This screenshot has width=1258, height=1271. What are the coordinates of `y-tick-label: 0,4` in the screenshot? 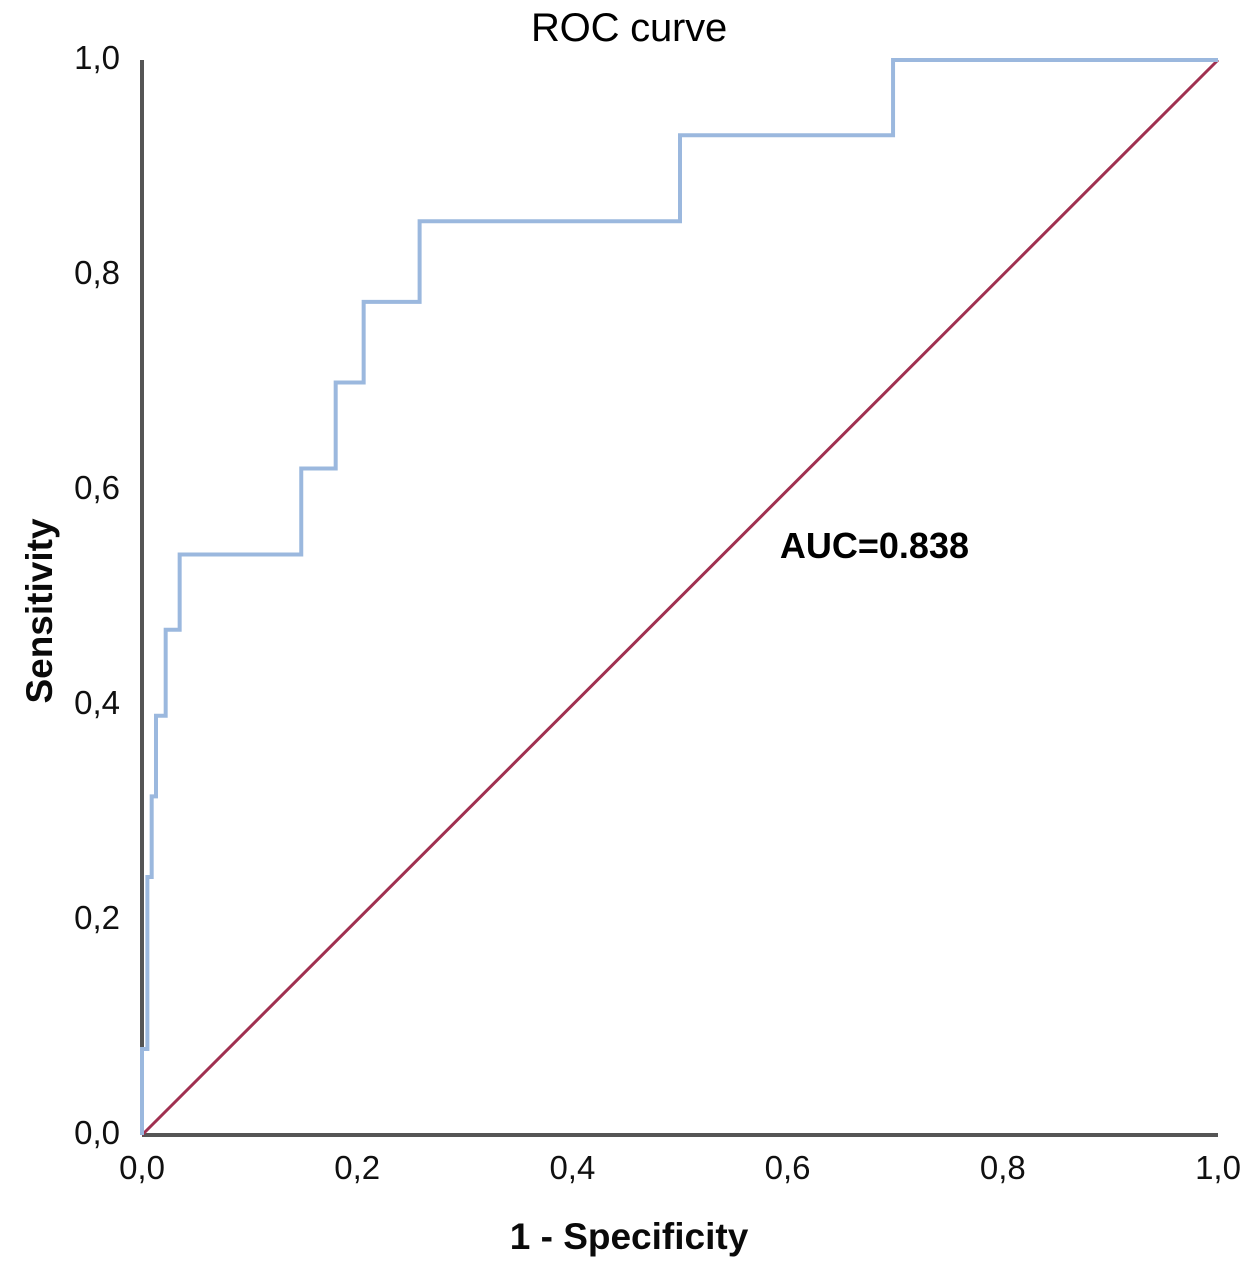 It's located at (97, 702).